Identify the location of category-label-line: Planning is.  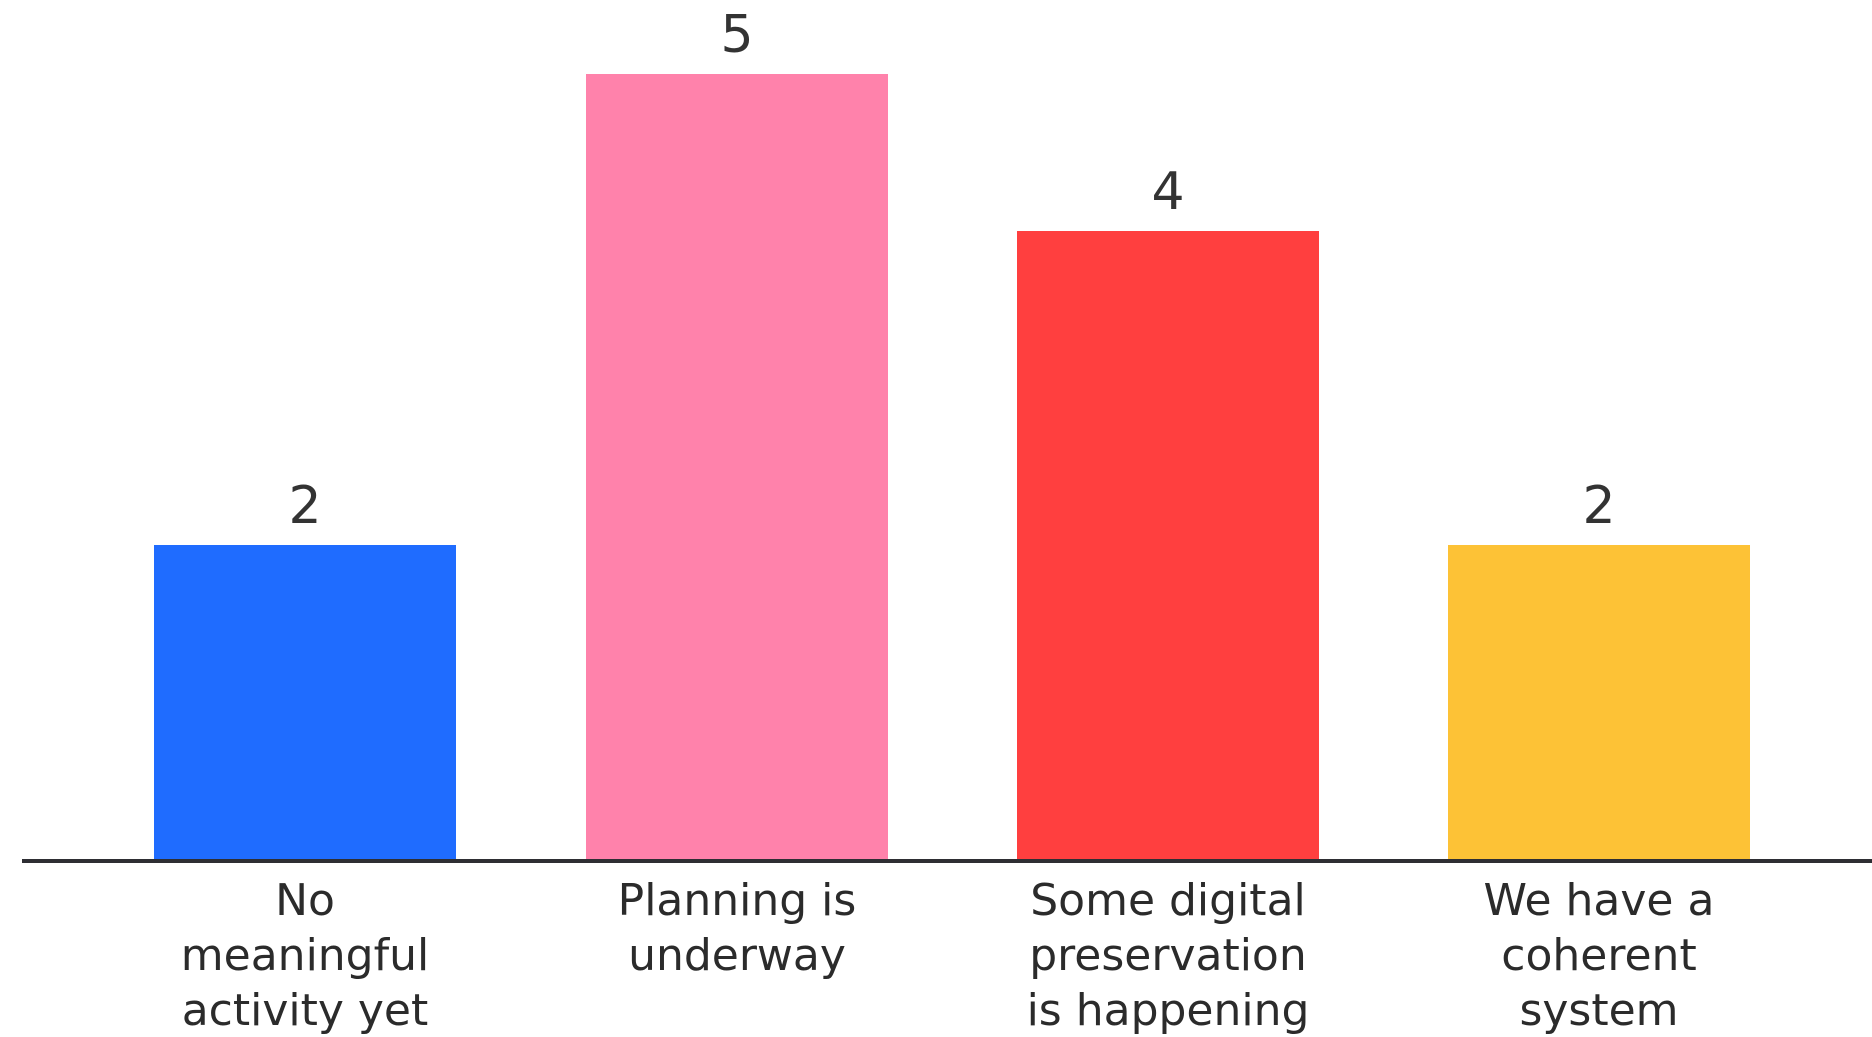
(737, 900).